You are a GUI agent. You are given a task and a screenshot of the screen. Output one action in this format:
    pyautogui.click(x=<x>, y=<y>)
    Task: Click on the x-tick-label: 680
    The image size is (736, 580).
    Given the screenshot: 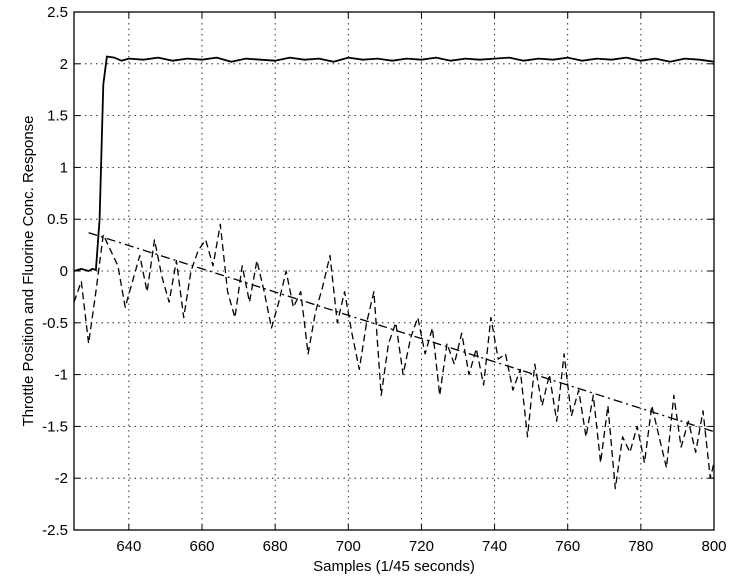 What is the action you would take?
    pyautogui.click(x=275, y=546)
    